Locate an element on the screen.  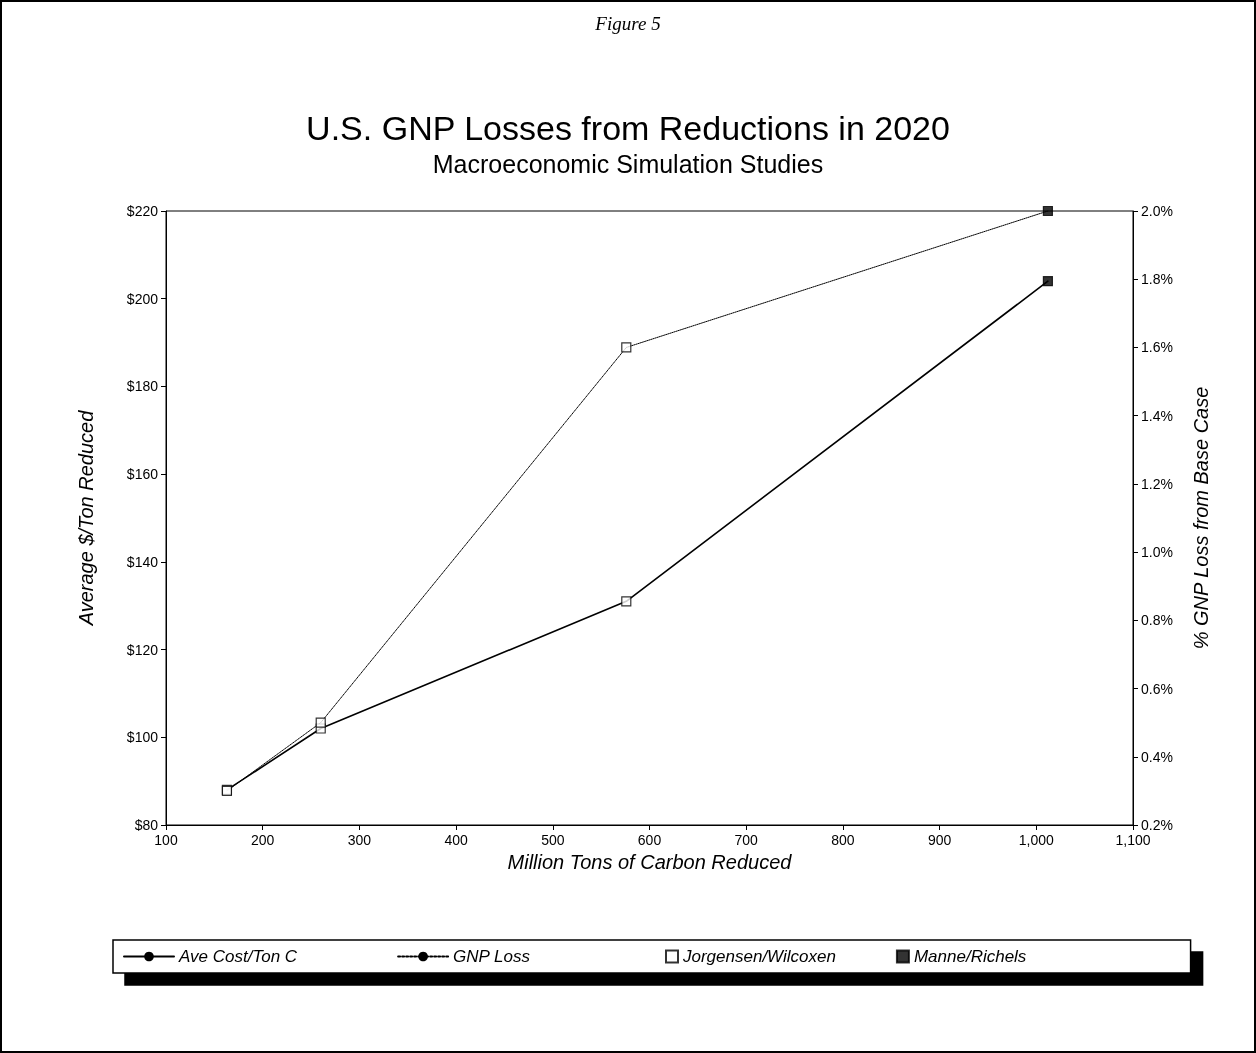
x-tick-label: 800 is located at coordinates (843, 840).